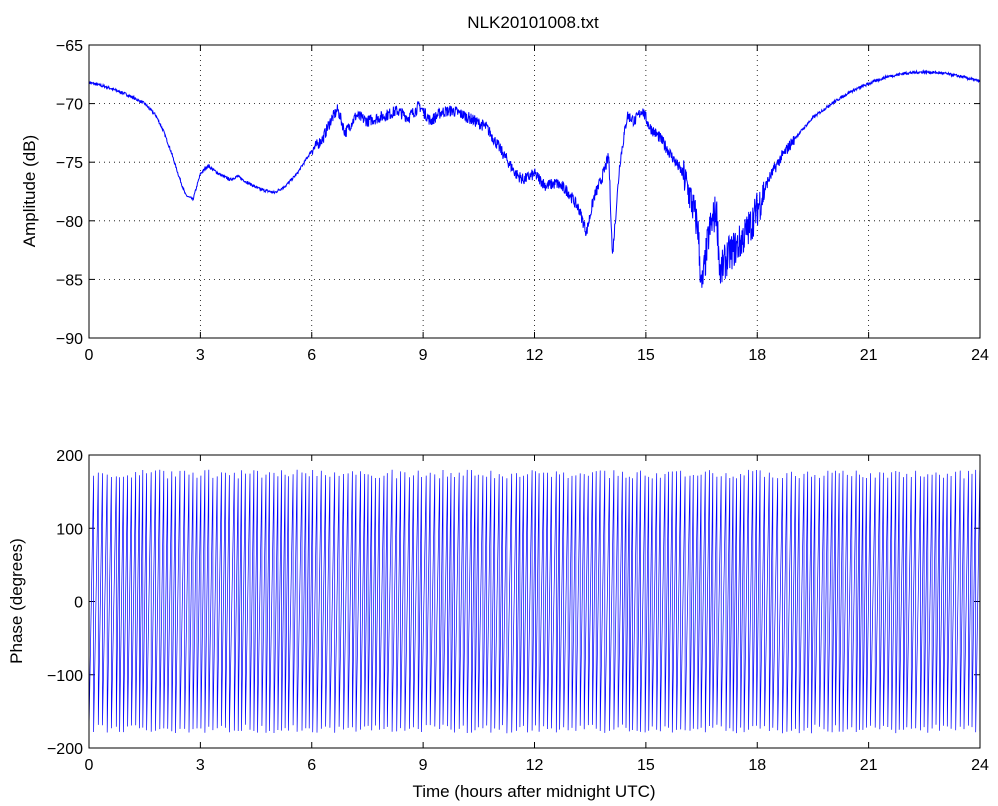 This screenshot has width=998, height=806. What do you see at coordinates (69, 456) in the screenshot?
I see `y-tick-label: 200` at bounding box center [69, 456].